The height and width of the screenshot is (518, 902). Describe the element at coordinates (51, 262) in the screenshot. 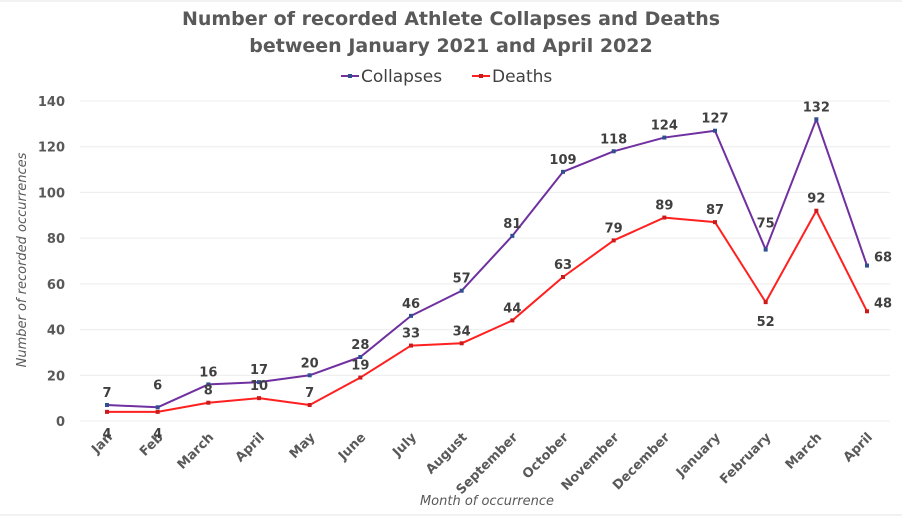

I see `y-axis-ticks: 0 20 40 60 80 100 120 140` at that location.